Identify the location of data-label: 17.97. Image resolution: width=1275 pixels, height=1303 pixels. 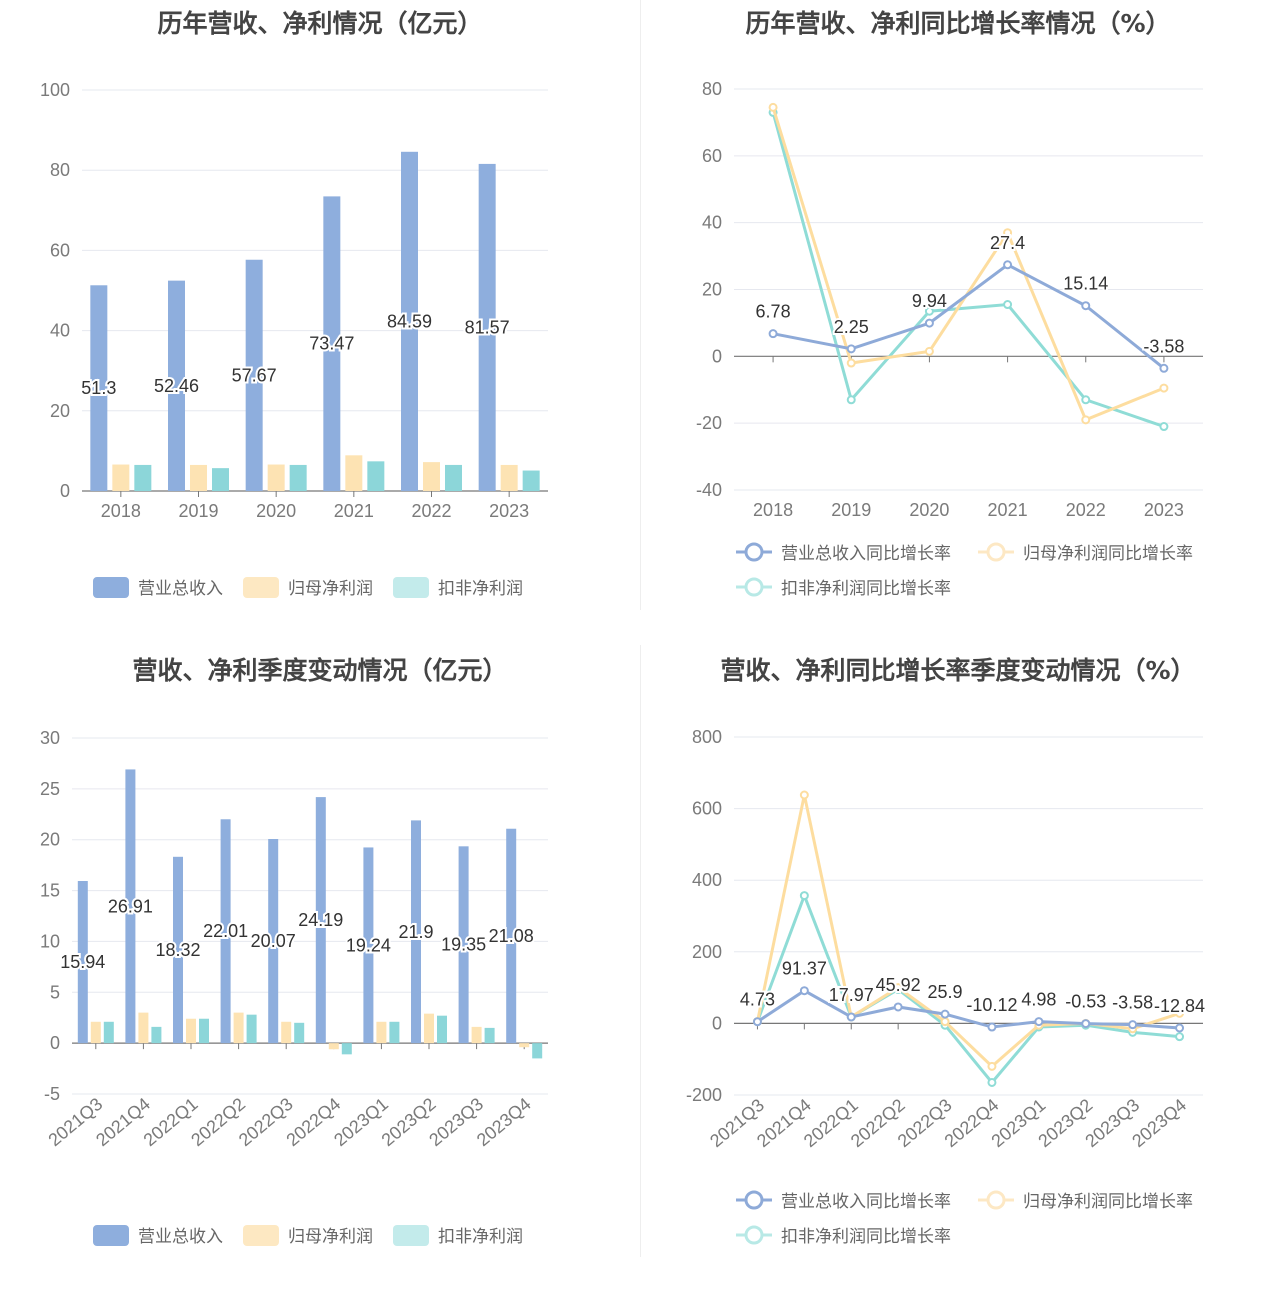
(851, 995).